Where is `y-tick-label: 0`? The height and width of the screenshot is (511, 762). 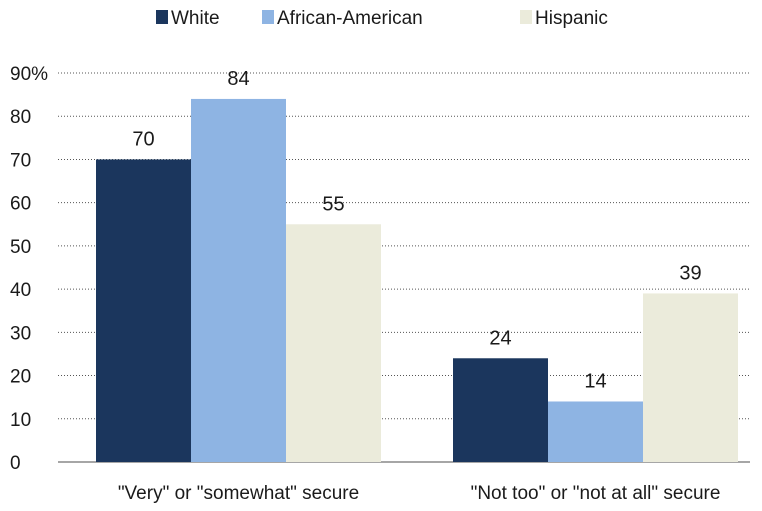 y-tick-label: 0 is located at coordinates (15, 463).